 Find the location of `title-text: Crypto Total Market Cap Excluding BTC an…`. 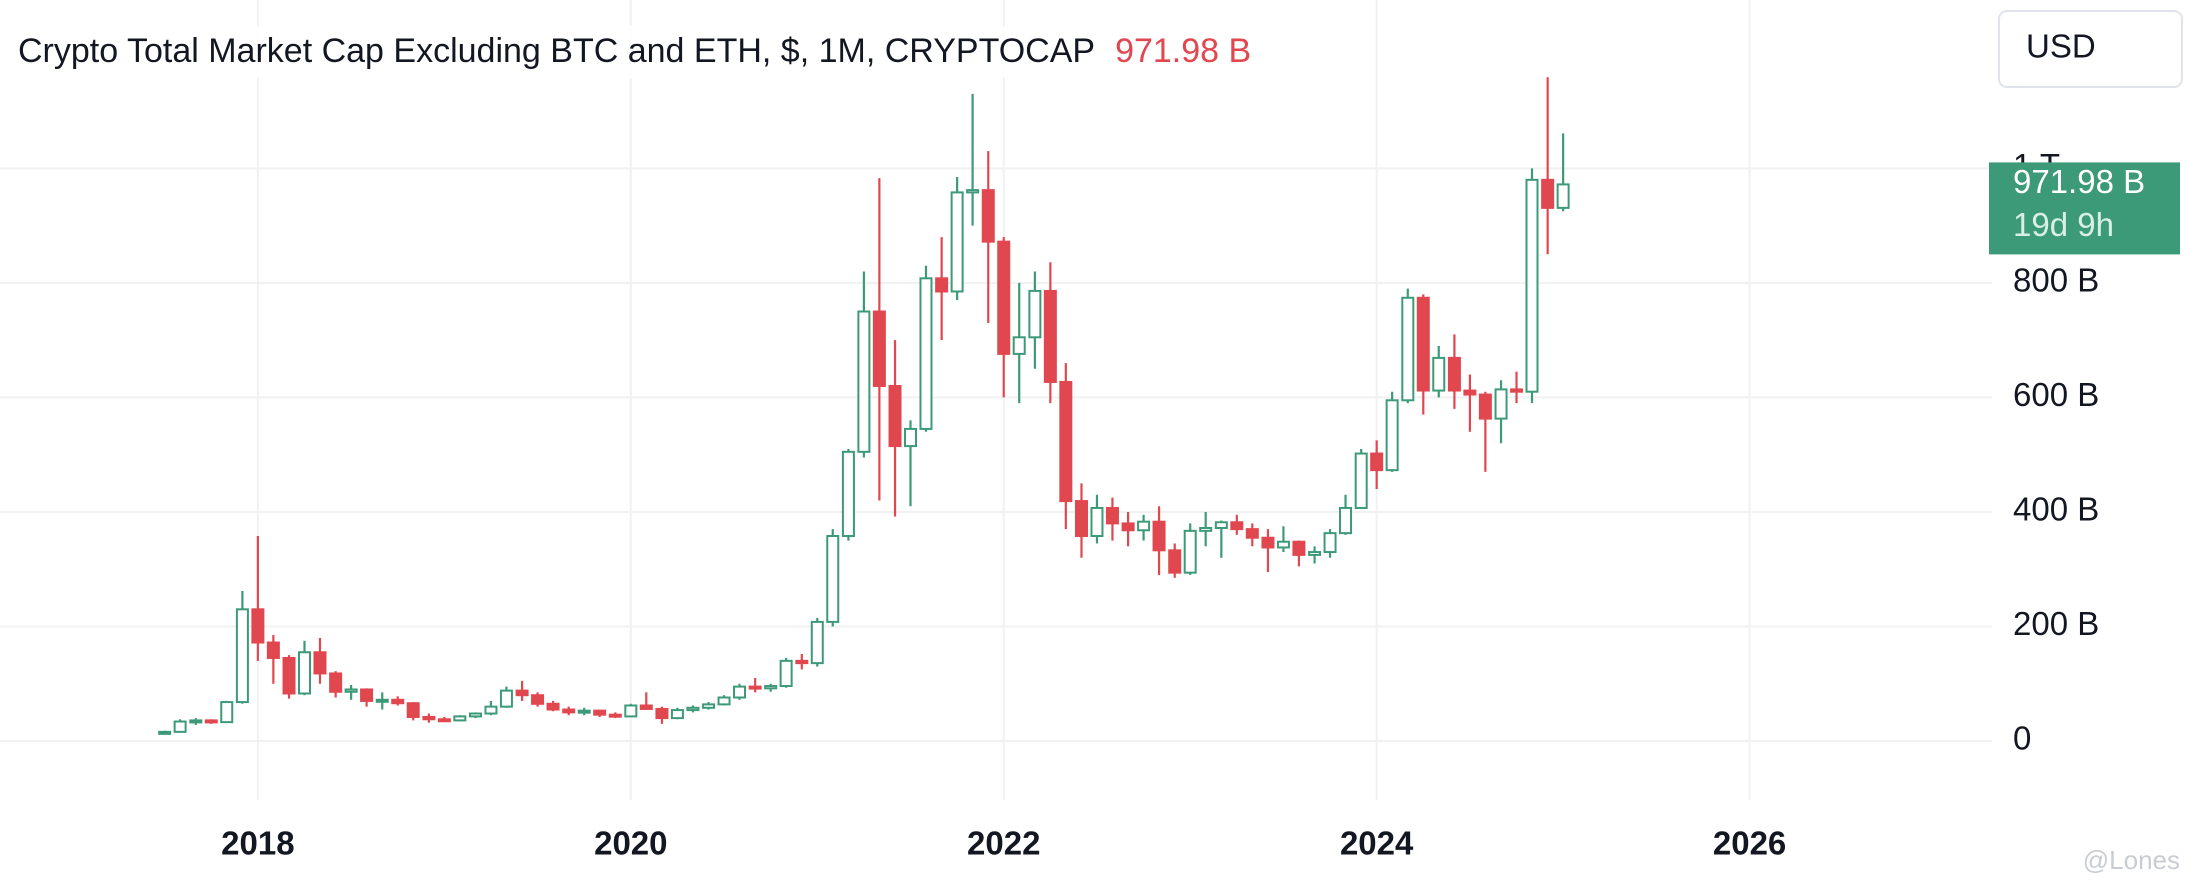

title-text: Crypto Total Market Cap Excluding BTC an… is located at coordinates (556, 51).